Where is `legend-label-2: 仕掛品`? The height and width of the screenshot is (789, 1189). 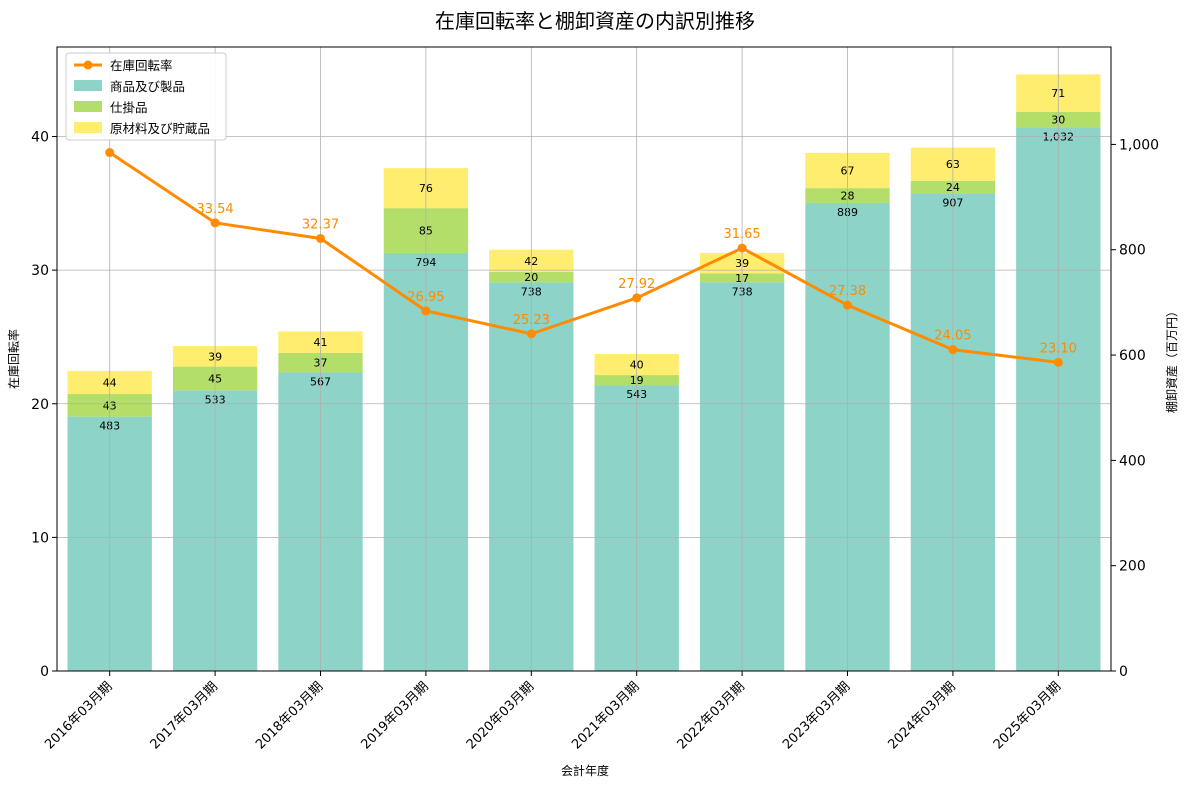 legend-label-2: 仕掛品 is located at coordinates (129, 107).